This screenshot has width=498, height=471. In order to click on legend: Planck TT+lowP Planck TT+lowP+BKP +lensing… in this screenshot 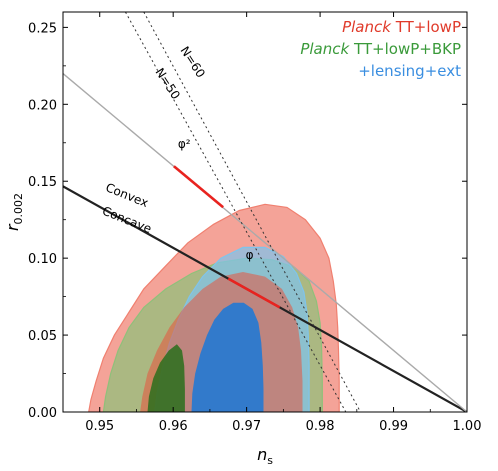, I will do `click(380, 49)`.